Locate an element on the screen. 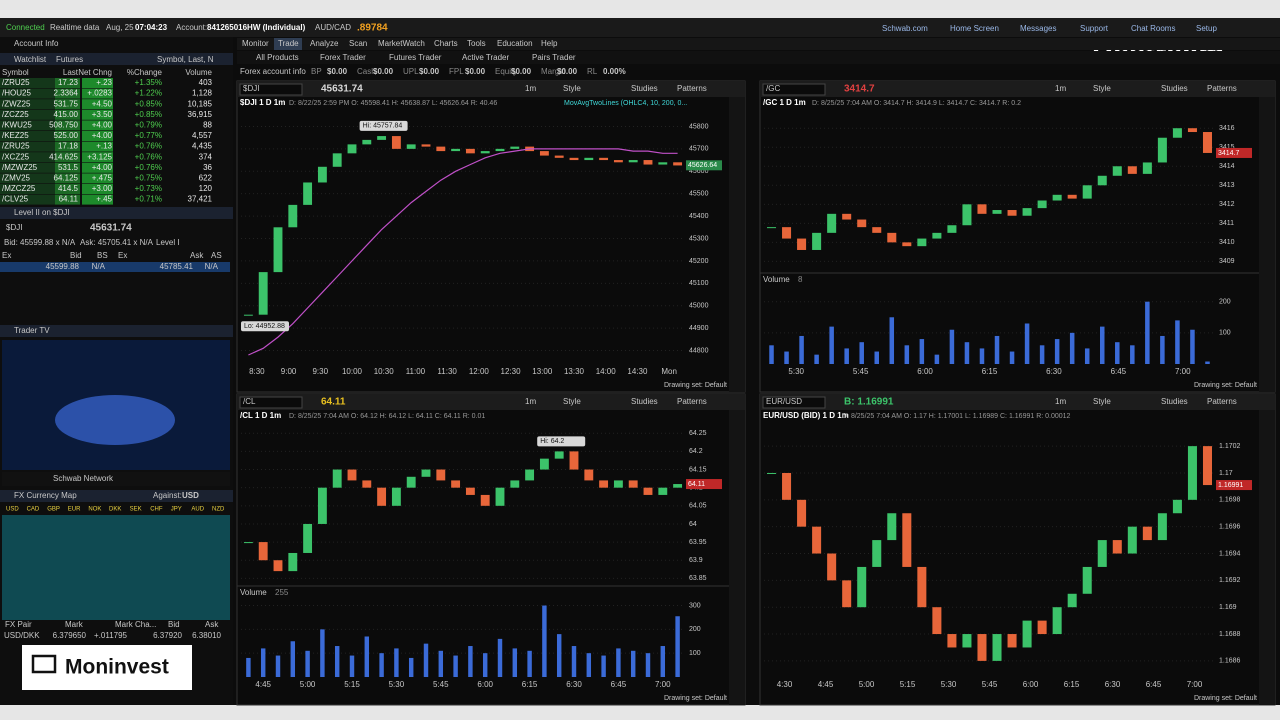 This screenshot has height=720, width=1280. x-tick-label: 12:30 is located at coordinates (511, 371).